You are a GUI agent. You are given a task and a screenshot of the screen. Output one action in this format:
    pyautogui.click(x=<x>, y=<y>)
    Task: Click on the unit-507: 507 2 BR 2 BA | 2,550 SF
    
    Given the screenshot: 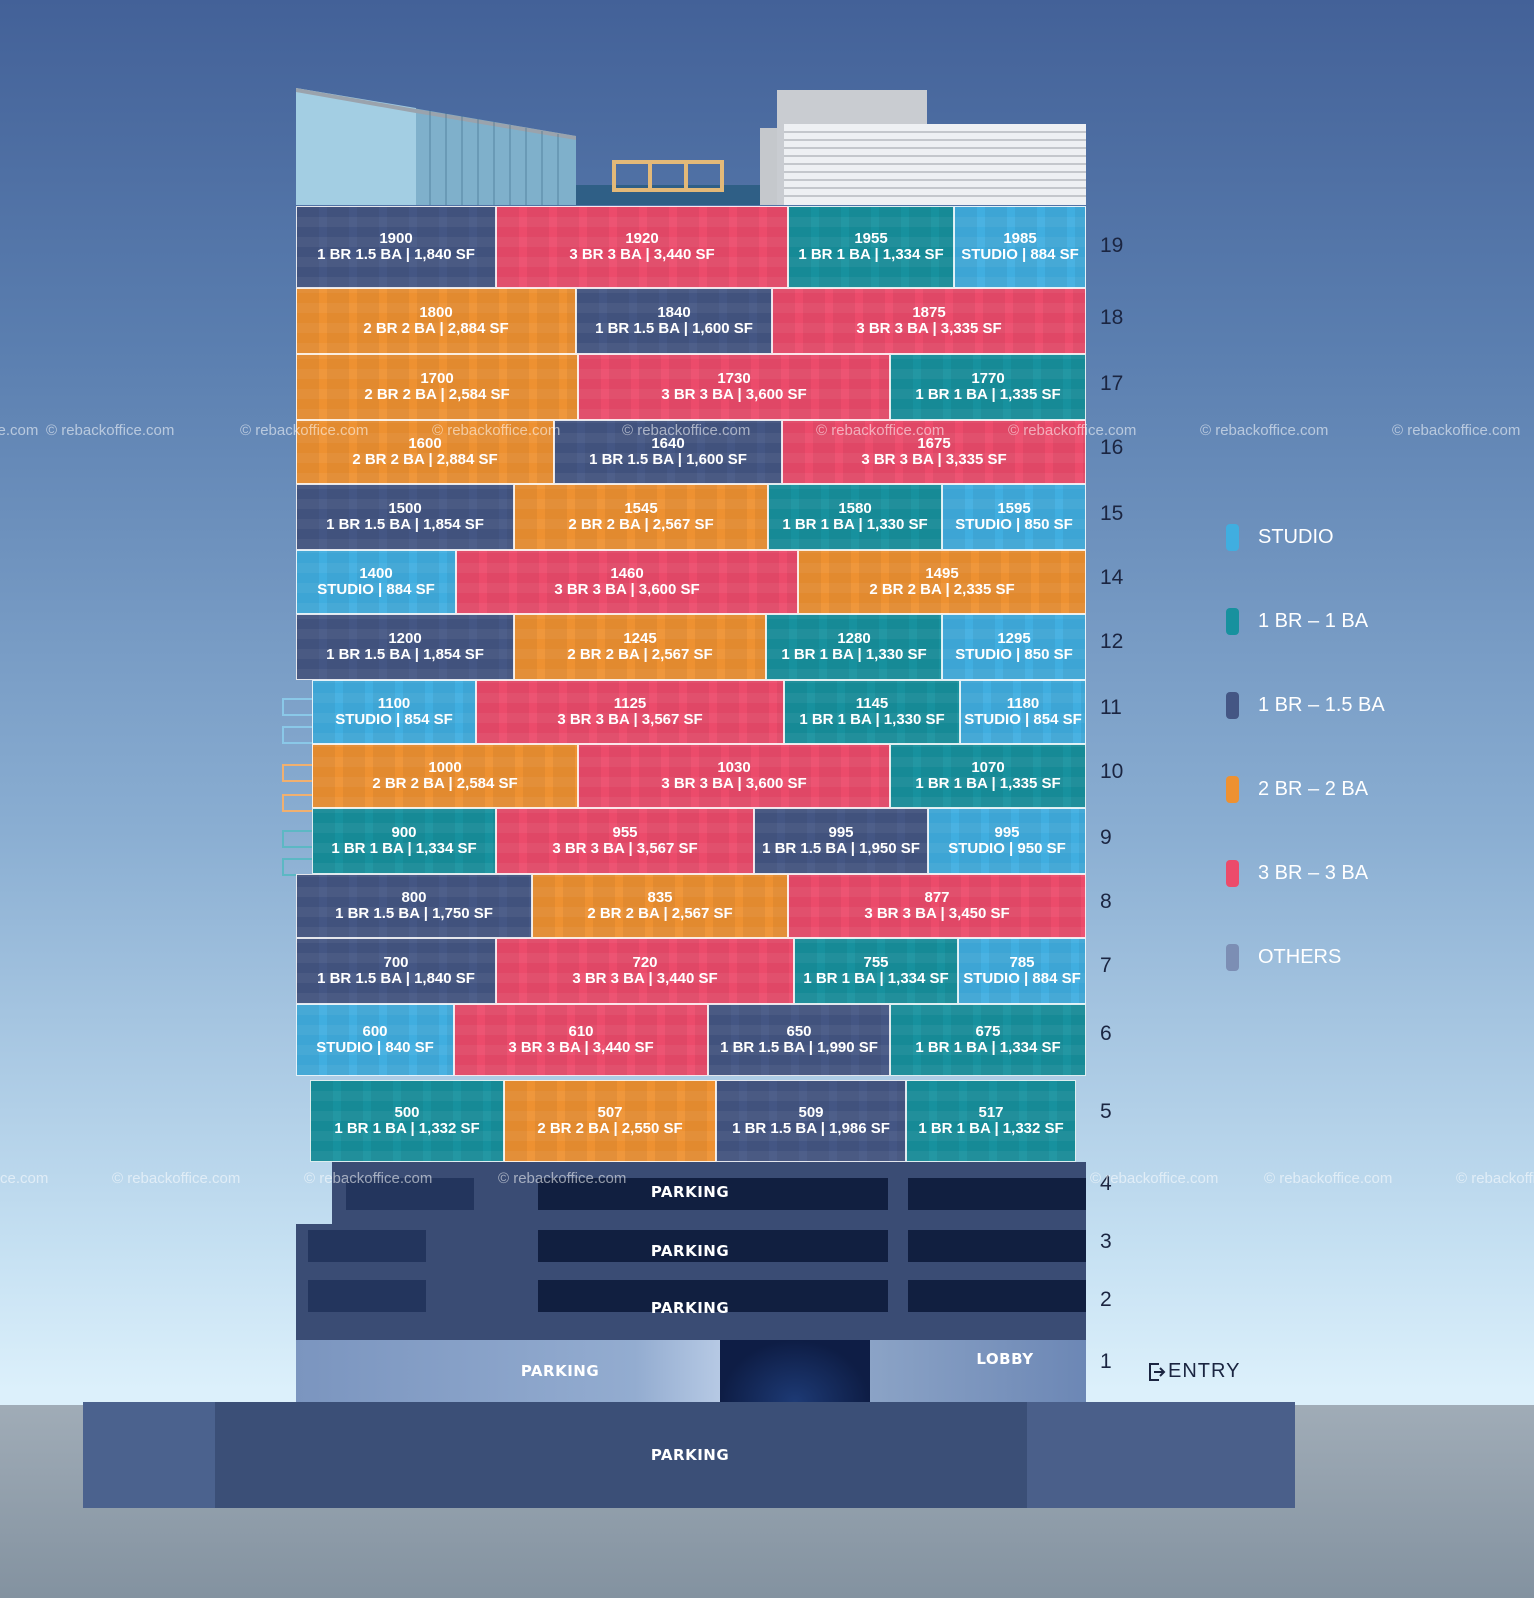 What is the action you would take?
    pyautogui.click(x=610, y=1121)
    